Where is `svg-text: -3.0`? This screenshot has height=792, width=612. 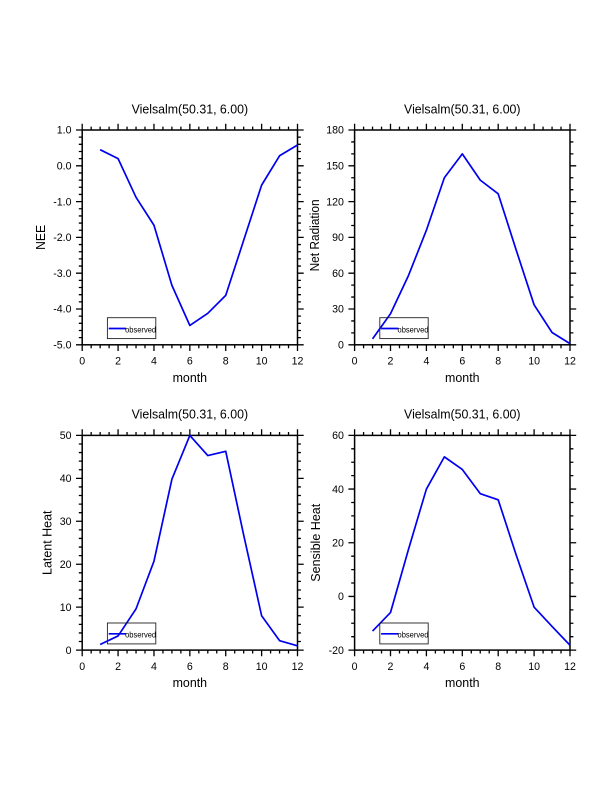
svg-text: -3.0 is located at coordinates (62, 274).